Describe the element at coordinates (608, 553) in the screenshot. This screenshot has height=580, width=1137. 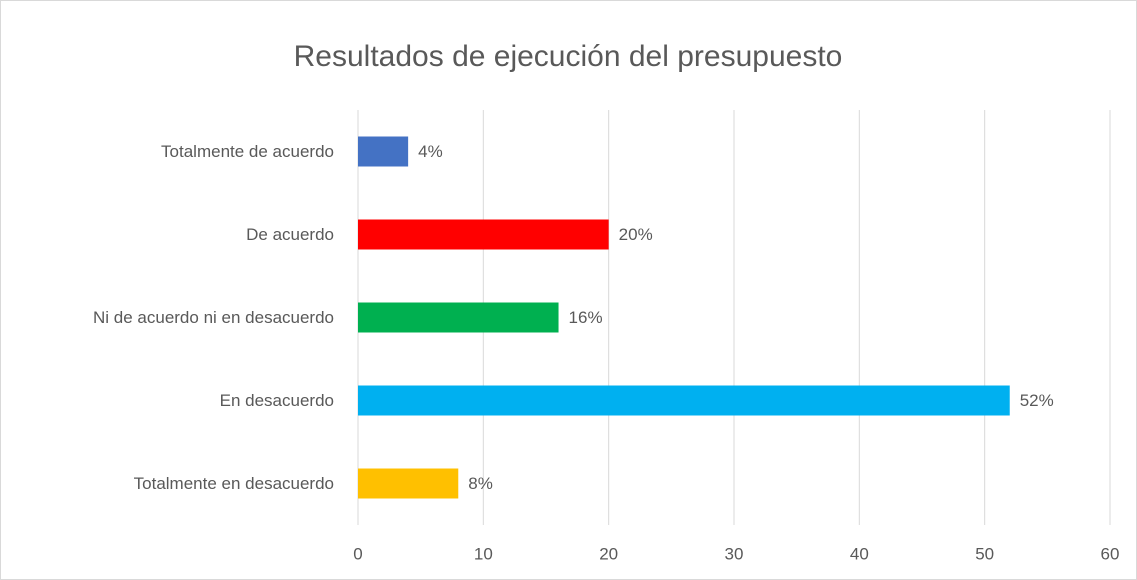
I see `x-tick-label: 20` at that location.